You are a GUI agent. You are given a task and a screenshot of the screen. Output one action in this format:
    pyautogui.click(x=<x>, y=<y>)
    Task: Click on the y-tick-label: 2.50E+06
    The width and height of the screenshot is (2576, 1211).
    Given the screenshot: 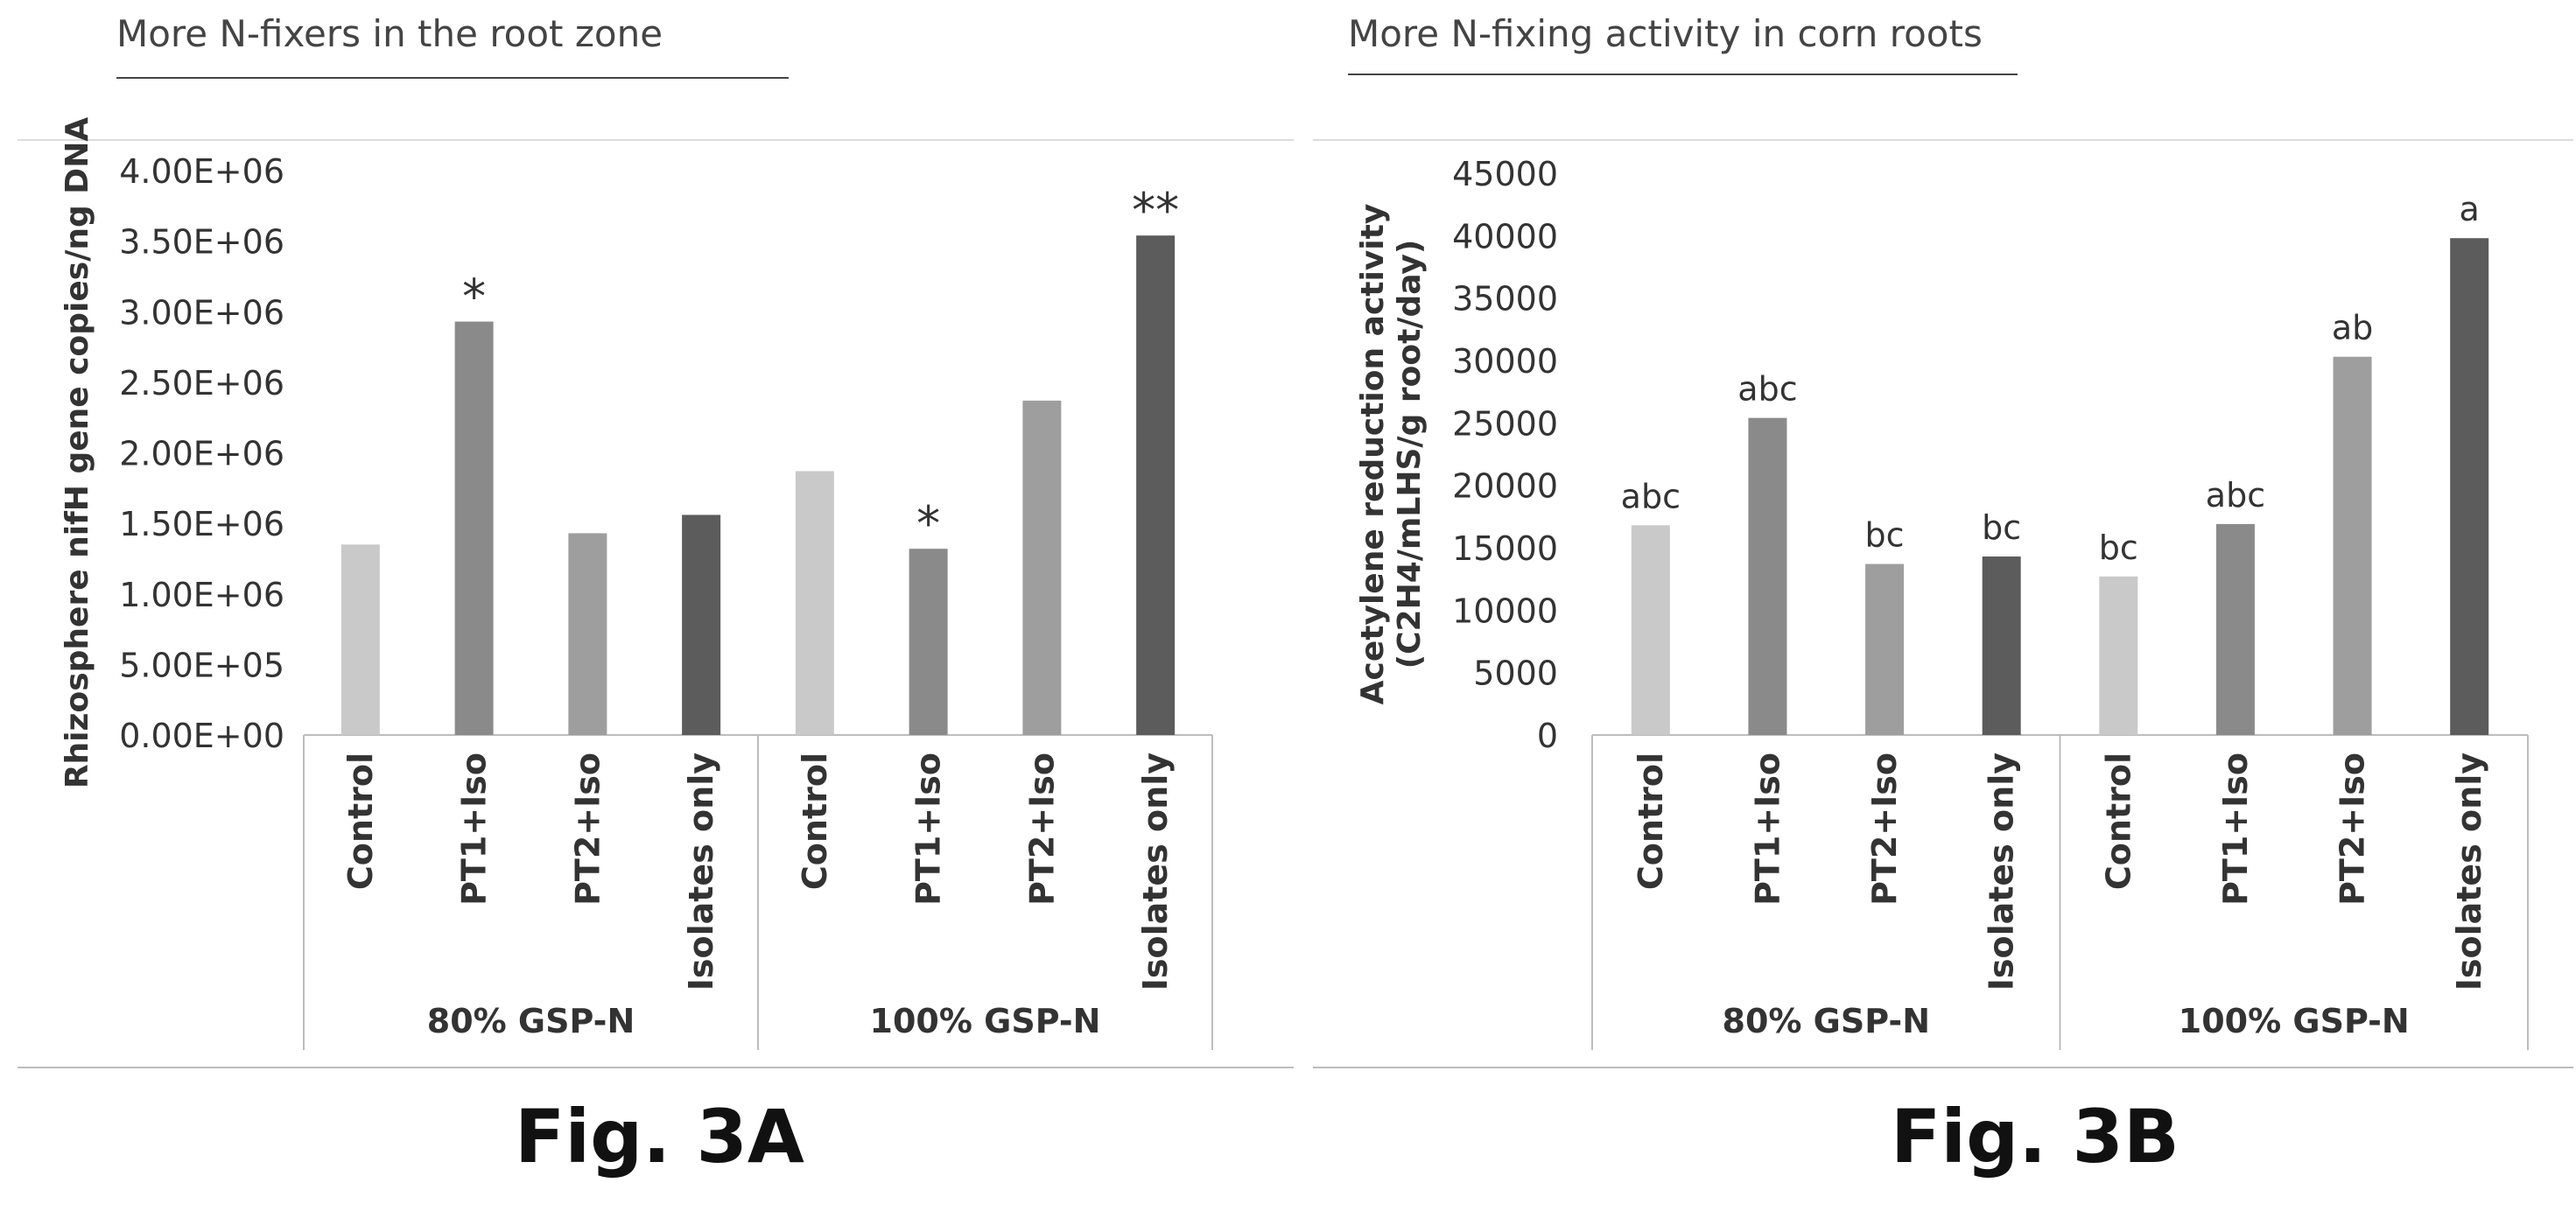 What is the action you would take?
    pyautogui.click(x=201, y=383)
    